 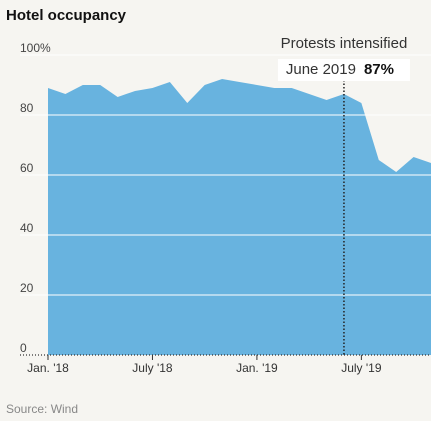 I want to click on x-tick-label: July '18, so click(x=152, y=368).